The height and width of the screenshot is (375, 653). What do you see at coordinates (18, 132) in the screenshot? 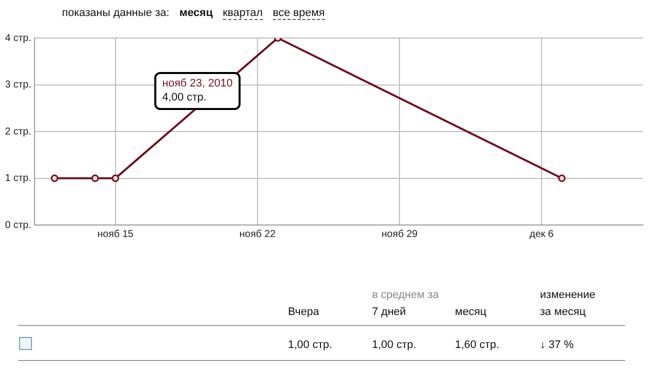
I see `y-tick-label: 2 стр.` at bounding box center [18, 132].